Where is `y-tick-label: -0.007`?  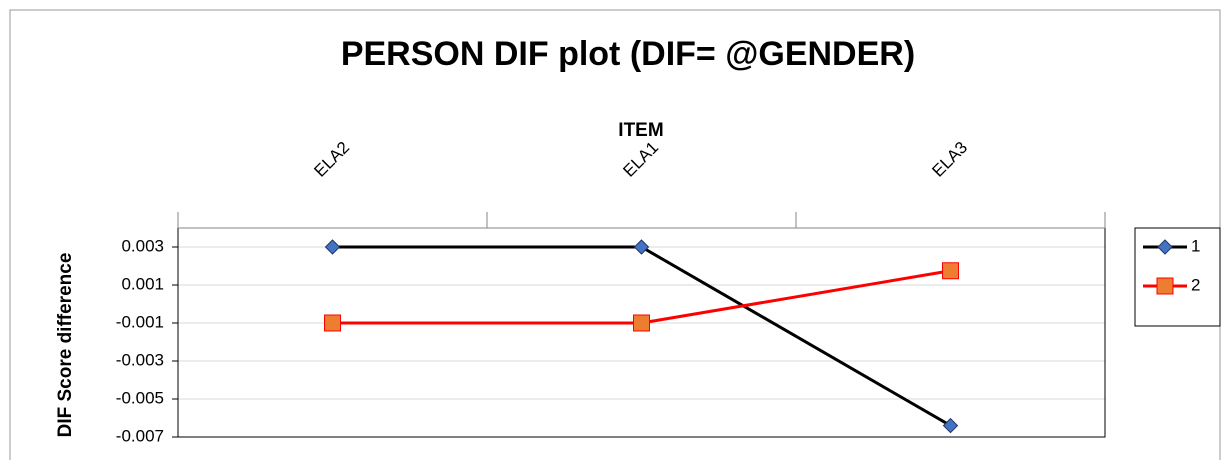 y-tick-label: -0.007 is located at coordinates (140, 435).